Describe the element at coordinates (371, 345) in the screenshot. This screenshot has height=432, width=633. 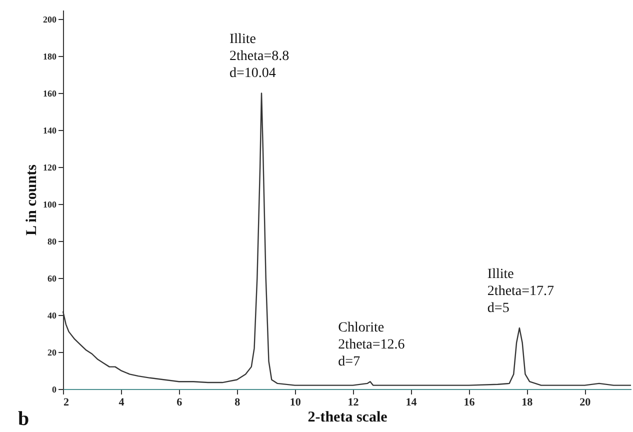
I see `annotation: Chlorite 2theta=12.6 d=7` at that location.